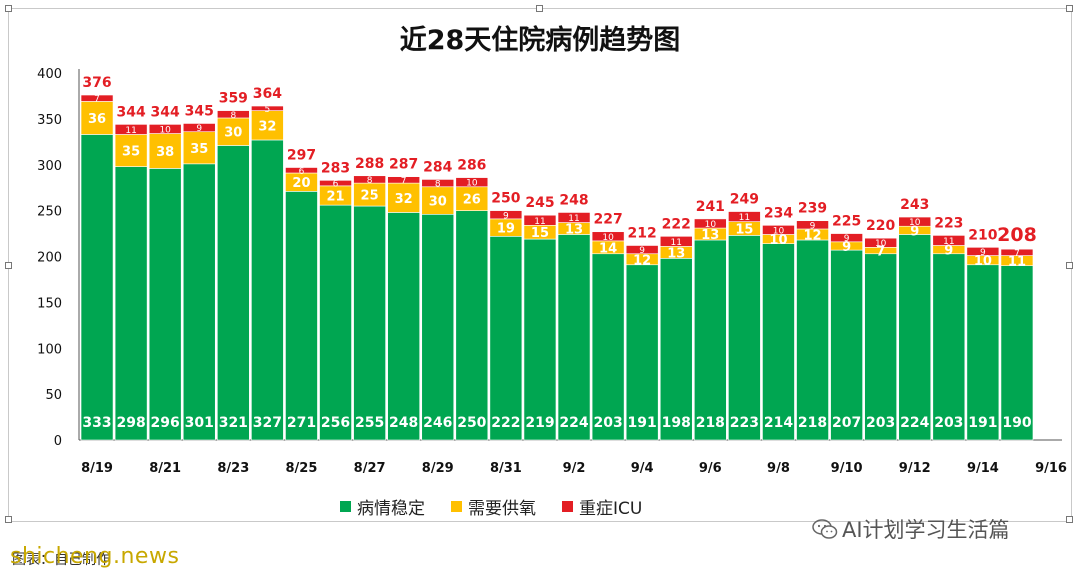 The image size is (1080, 575). Describe the element at coordinates (1069, 519) in the screenshot. I see `resize-handle-bottom-right` at that location.